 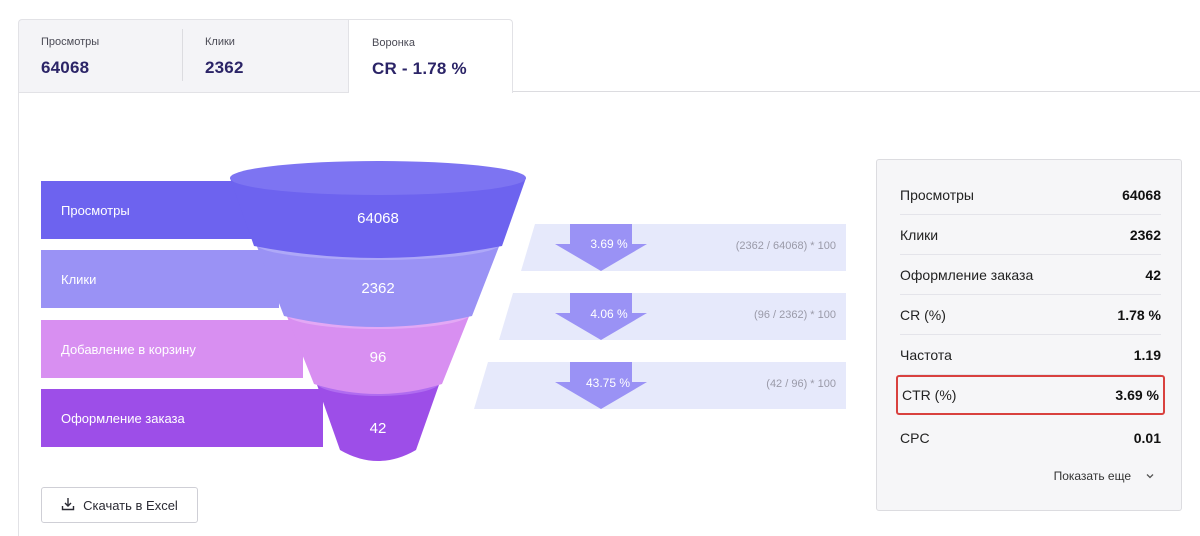 What do you see at coordinates (795, 315) in the screenshot?
I see `conversion-formula: (96 / 2362) * 100` at bounding box center [795, 315].